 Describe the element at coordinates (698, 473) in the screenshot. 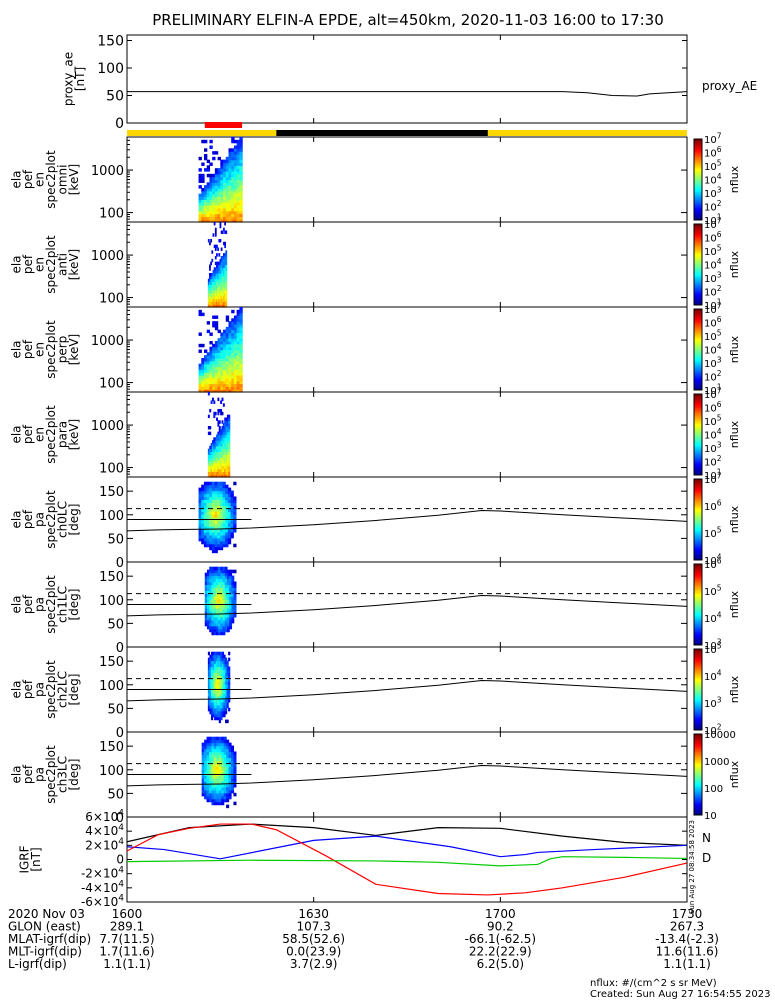

I see `spec-para-colorbar-seg` at that location.